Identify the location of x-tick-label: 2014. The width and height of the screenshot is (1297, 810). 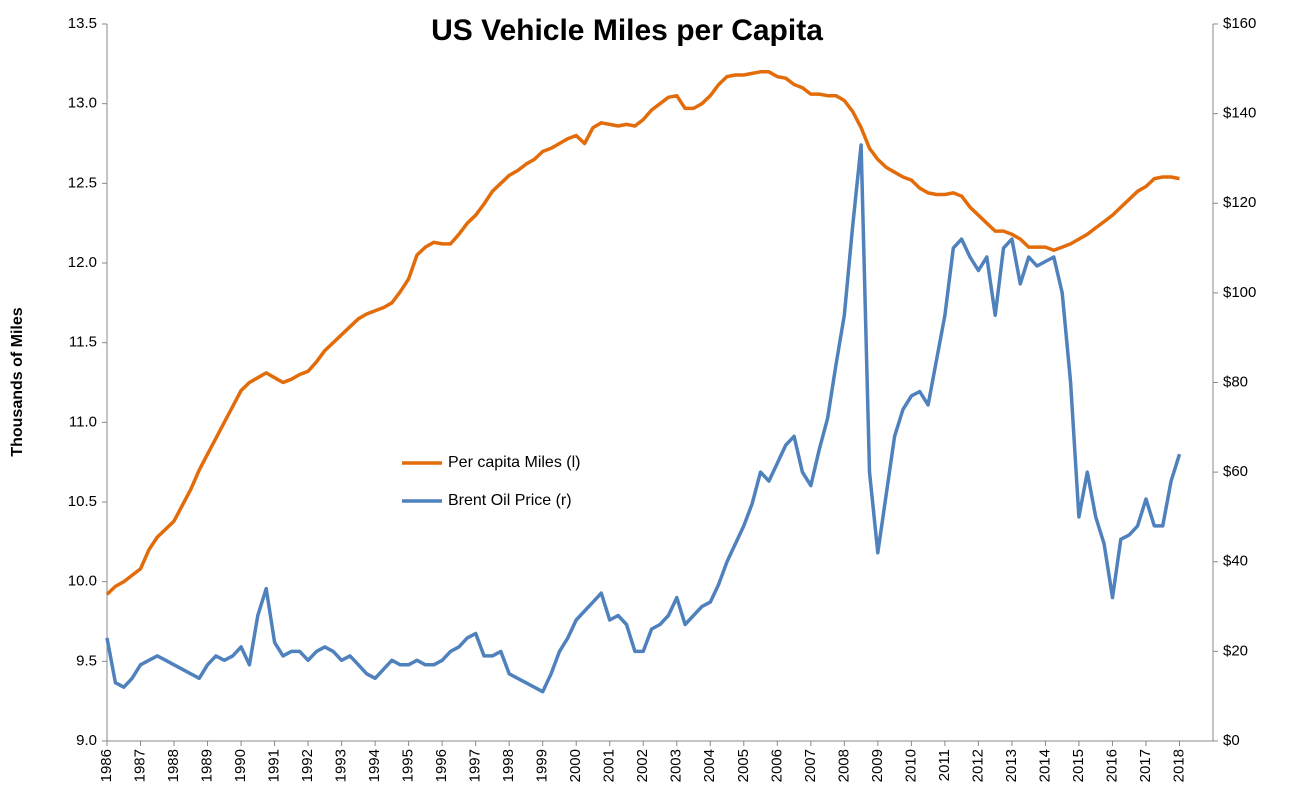
(1044, 765).